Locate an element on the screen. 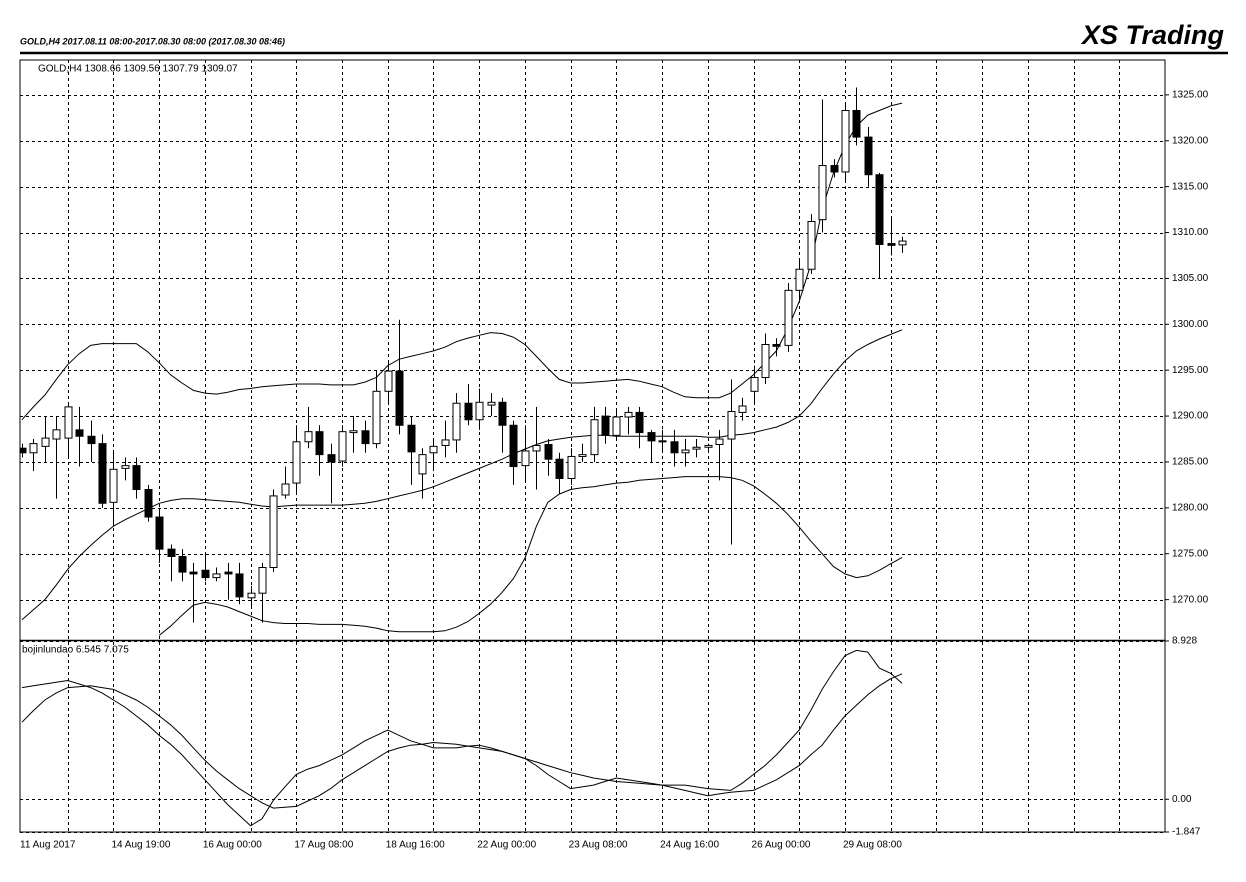 The width and height of the screenshot is (1246, 882). y-tick-label: 1300.00 is located at coordinates (1190, 324).